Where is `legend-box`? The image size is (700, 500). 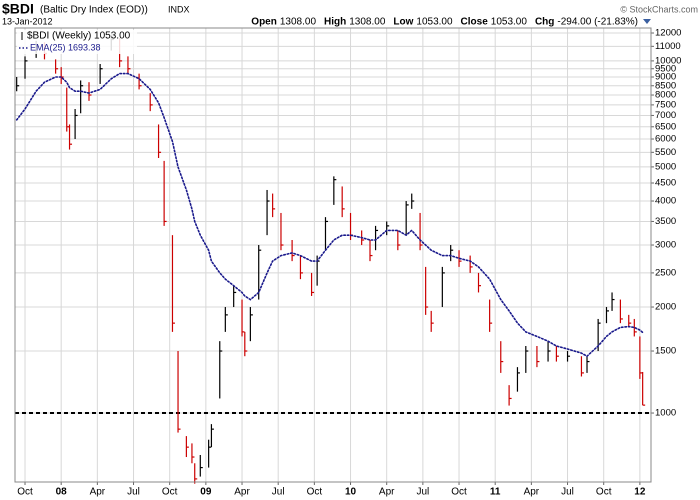
legend-box is located at coordinates (77, 42).